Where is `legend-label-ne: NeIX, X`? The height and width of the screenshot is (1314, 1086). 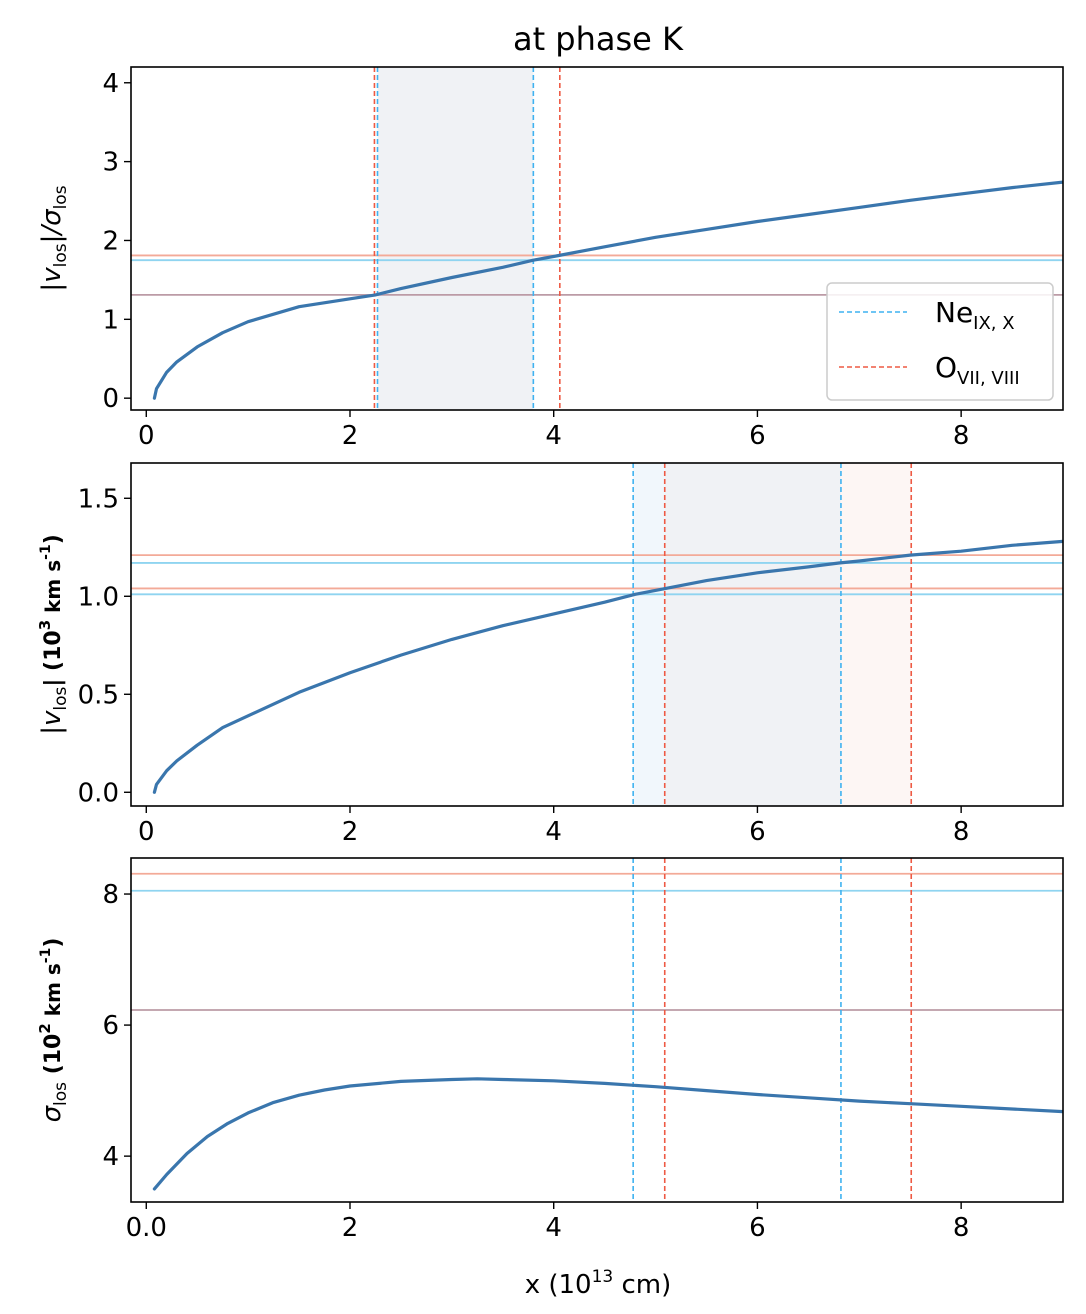
legend-label-ne: NeIX, X is located at coordinates (975, 315).